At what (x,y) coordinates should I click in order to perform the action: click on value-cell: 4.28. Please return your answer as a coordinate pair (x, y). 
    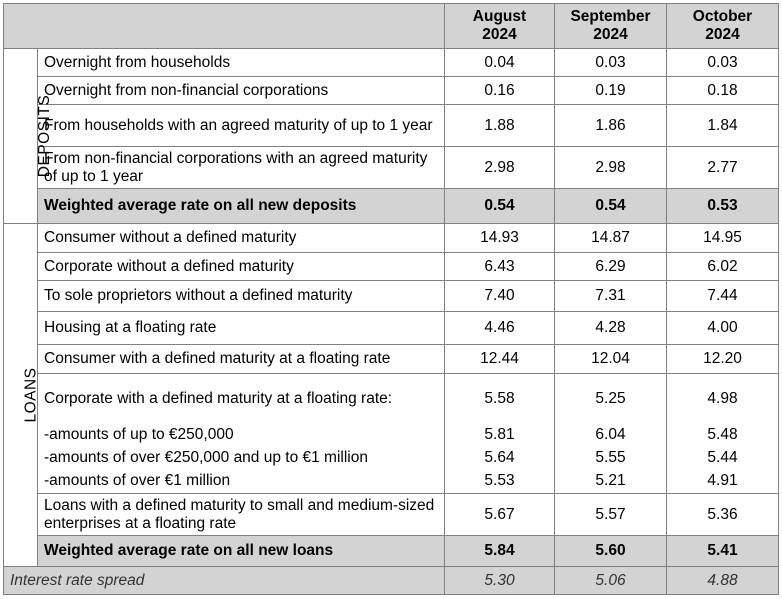
    Looking at the image, I should click on (610, 328).